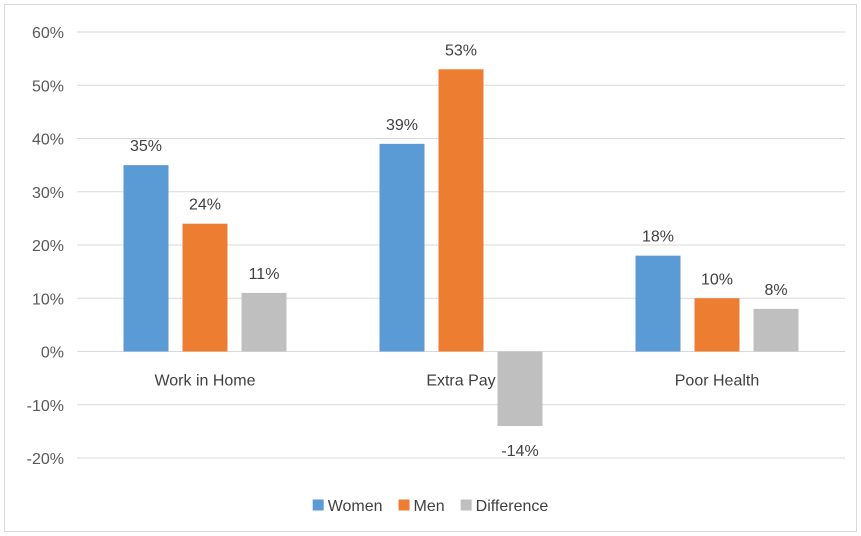 This screenshot has height=536, width=861. I want to click on data-label: 10%, so click(717, 279).